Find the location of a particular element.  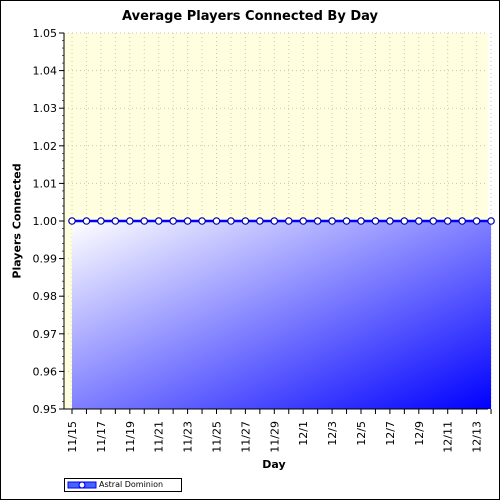

y-tick-label: 0.95 is located at coordinates (45, 409).